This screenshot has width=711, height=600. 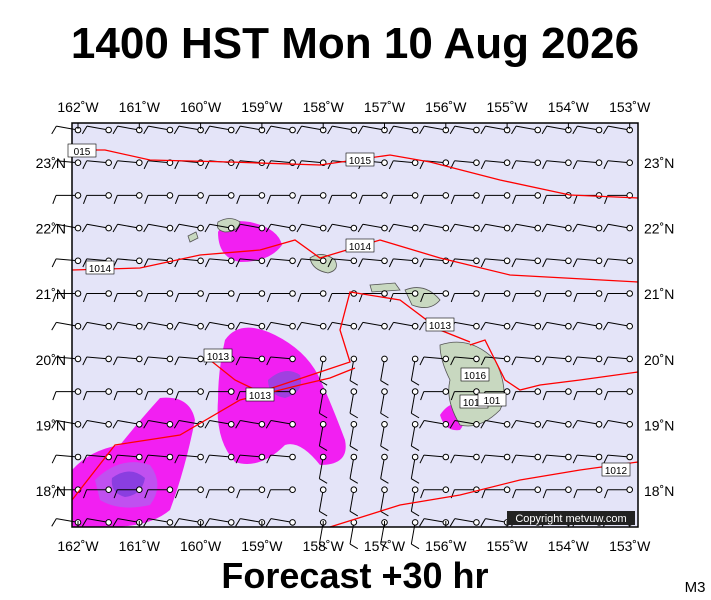 What do you see at coordinates (385, 107) in the screenshot?
I see `lon-label: 157˚W` at bounding box center [385, 107].